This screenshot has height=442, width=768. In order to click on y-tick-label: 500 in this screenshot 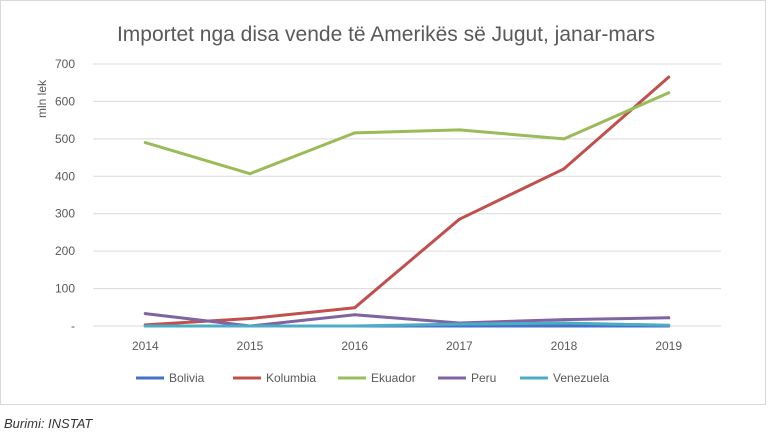, I will do `click(65, 139)`.